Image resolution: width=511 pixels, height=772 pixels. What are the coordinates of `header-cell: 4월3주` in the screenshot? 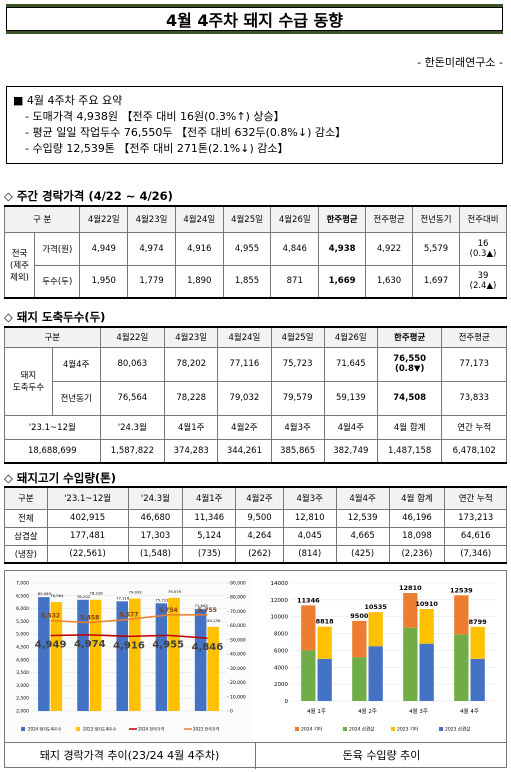 It's located at (309, 498).